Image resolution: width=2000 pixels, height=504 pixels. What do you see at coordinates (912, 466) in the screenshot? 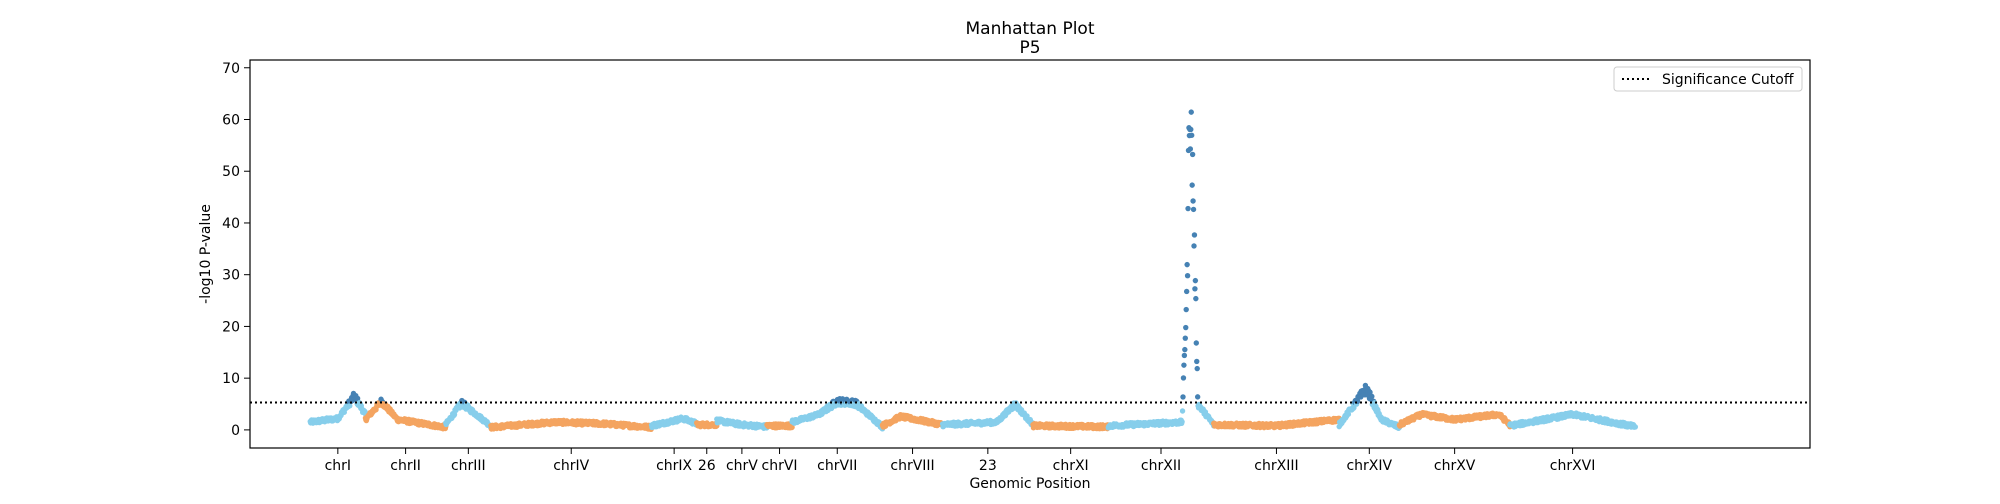
I see `x-tick-label: chrVIII` at bounding box center [912, 466].